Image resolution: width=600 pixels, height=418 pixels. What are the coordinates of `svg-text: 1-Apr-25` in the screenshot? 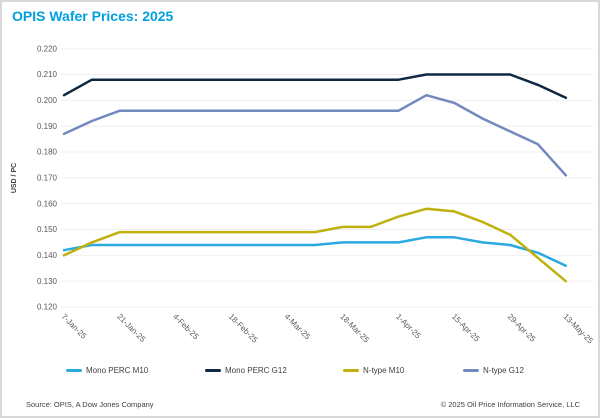 It's located at (408, 326).